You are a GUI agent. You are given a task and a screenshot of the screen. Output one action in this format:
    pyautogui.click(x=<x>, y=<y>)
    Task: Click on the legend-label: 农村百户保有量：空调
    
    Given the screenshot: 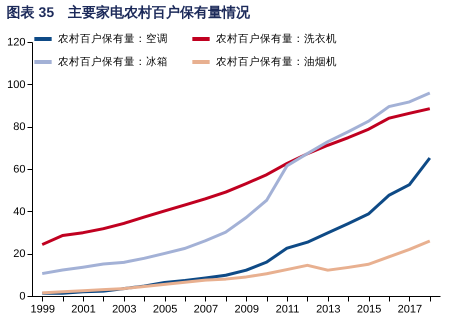 What is the action you would take?
    pyautogui.click(x=113, y=38)
    